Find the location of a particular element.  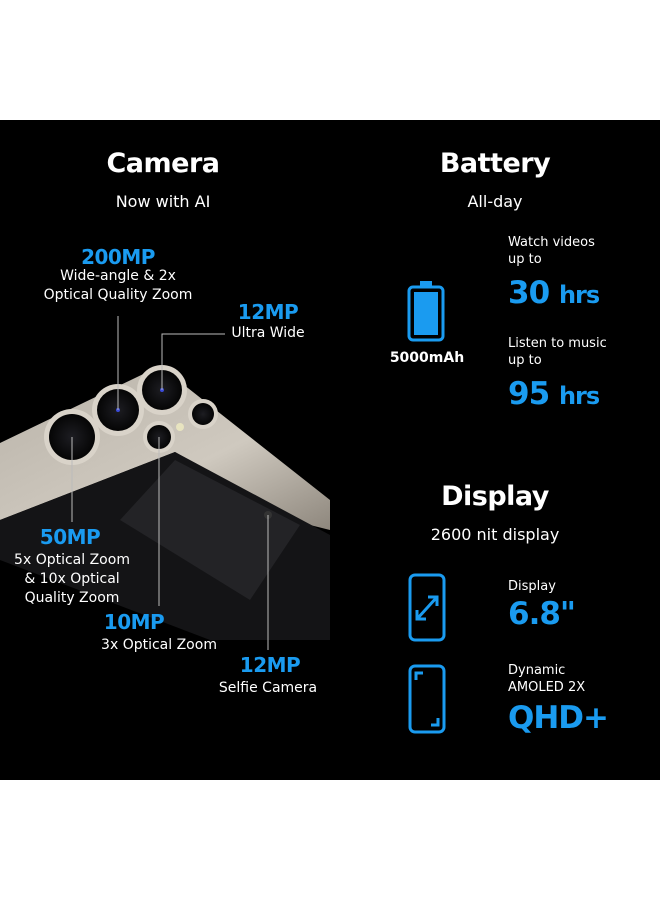

display-title: Display is located at coordinates (495, 496).